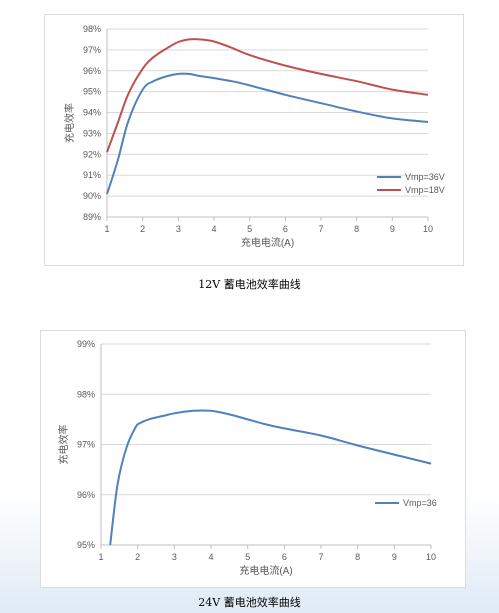 The image size is (499, 613). I want to click on y-tick-label: 93%, so click(92, 133).